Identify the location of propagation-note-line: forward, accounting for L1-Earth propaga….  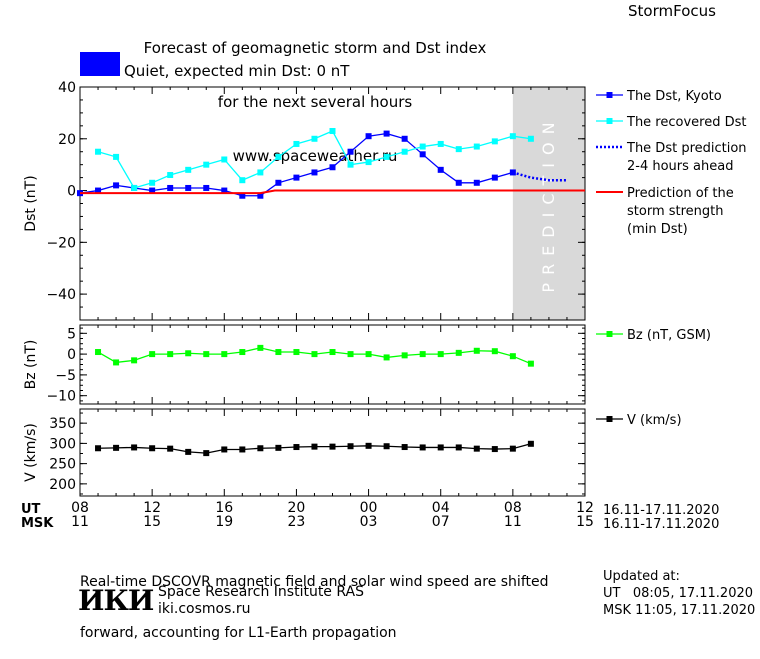
(238, 633).